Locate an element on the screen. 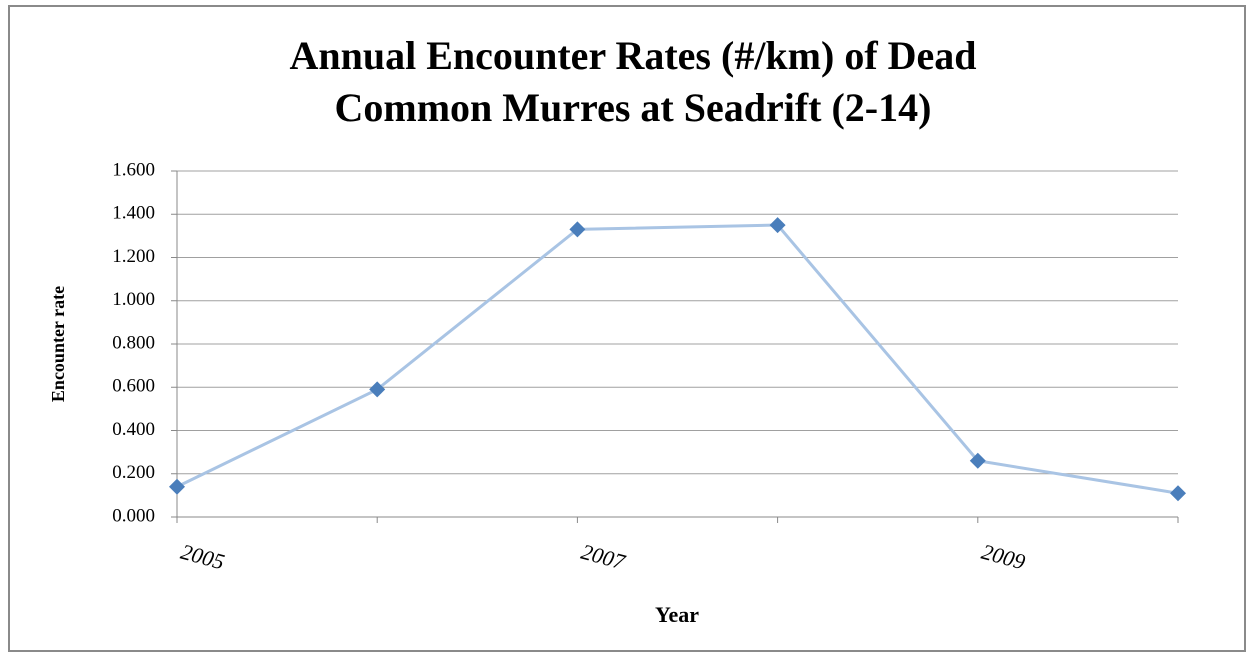 The width and height of the screenshot is (1253, 658). y-tick-label: 0.600 is located at coordinates (133, 386).